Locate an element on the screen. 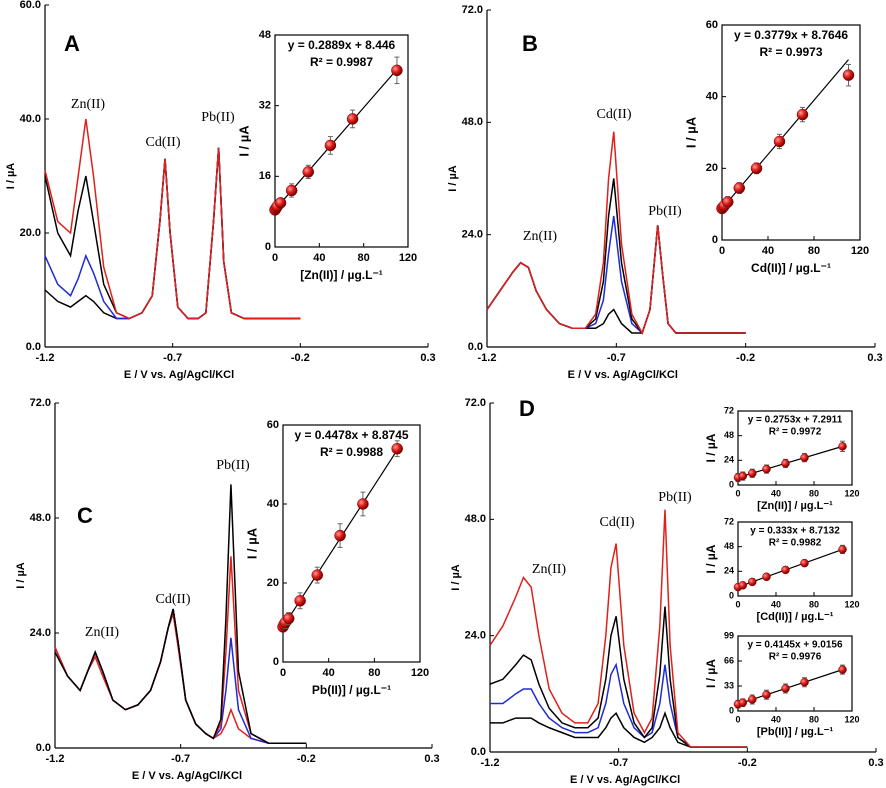 The width and height of the screenshot is (886, 788). y-tick-label: 33 is located at coordinates (729, 685).